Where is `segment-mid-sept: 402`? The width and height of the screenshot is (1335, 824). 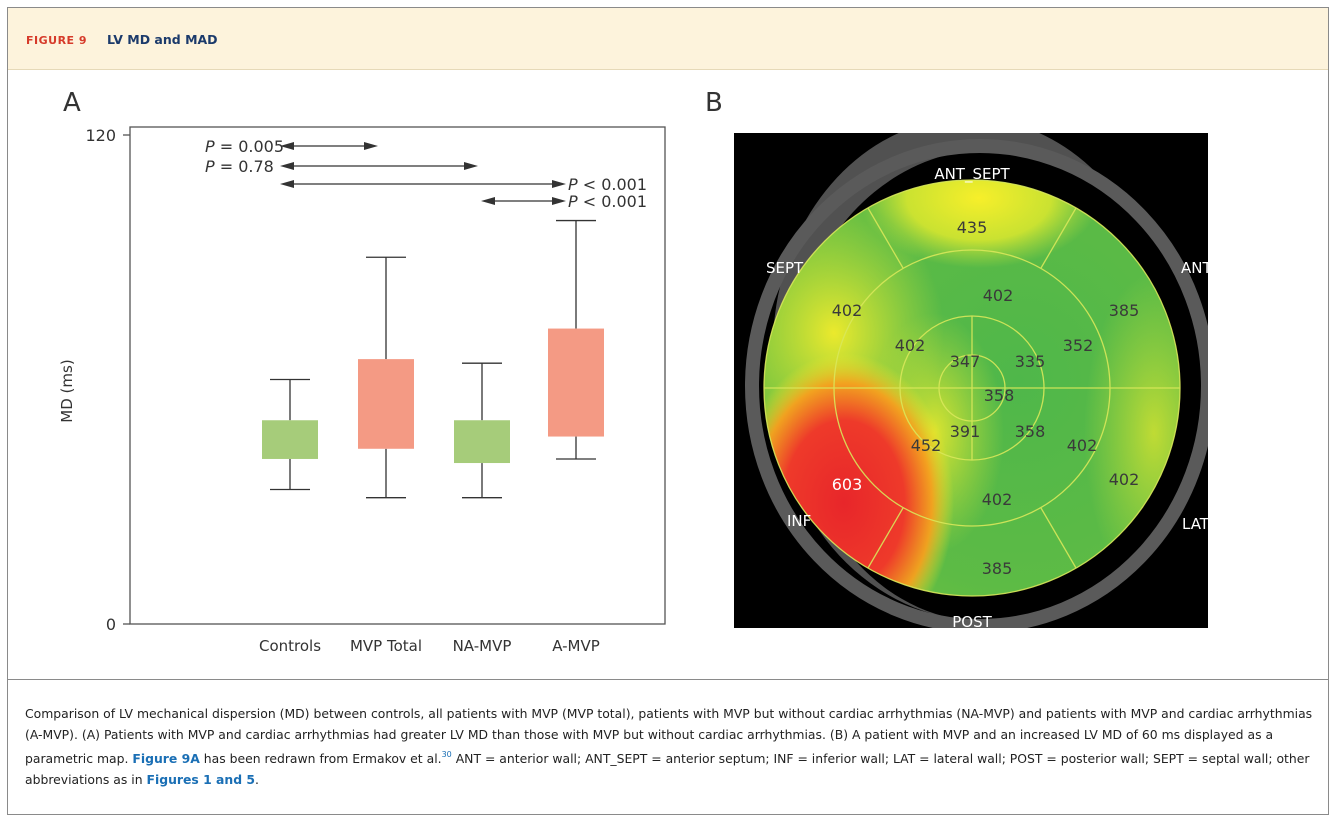 segment-mid-sept: 402 is located at coordinates (910, 345).